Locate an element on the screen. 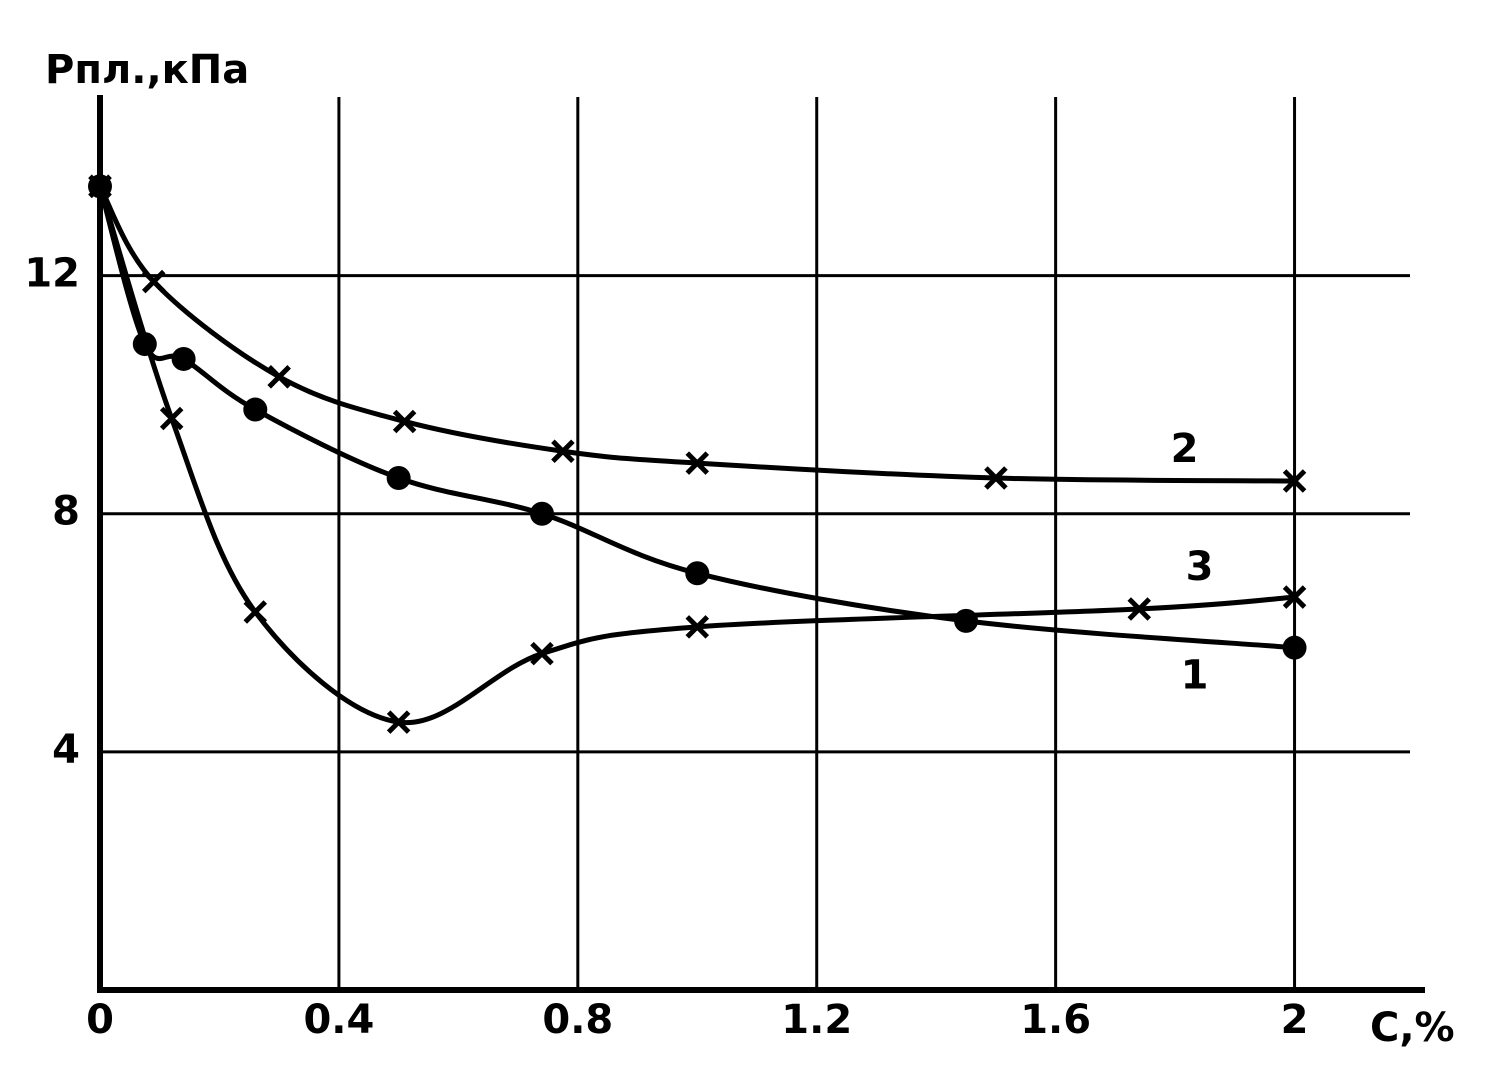 The width and height of the screenshot is (1504, 1079). y-tick-label: 8 is located at coordinates (66, 512).